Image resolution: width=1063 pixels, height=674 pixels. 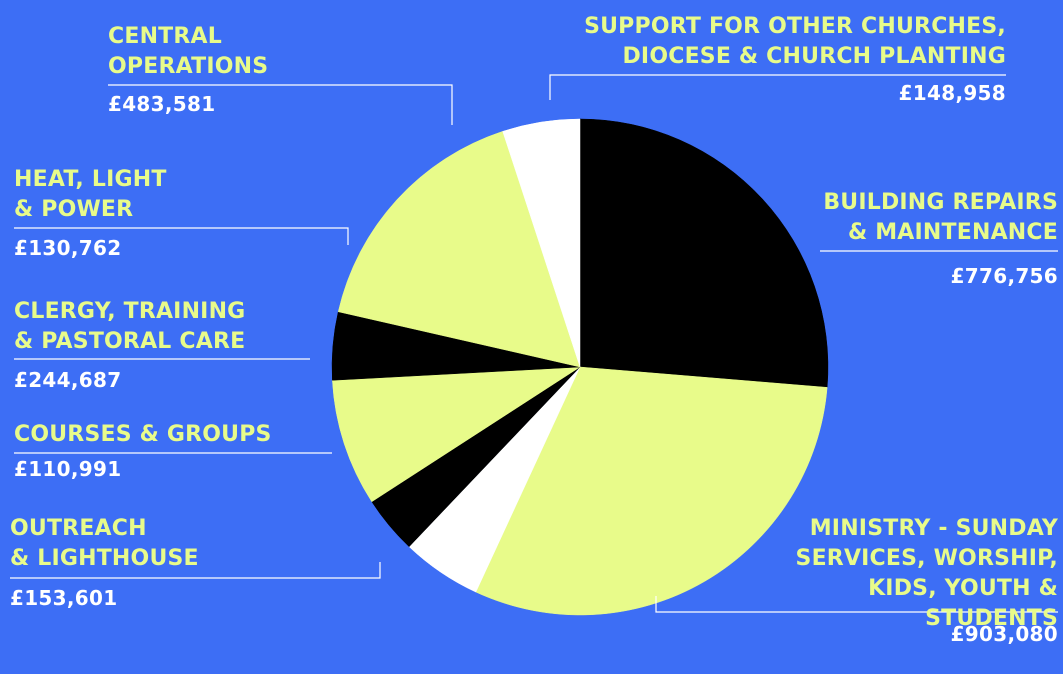 I want to click on label-courses-groups: COURSES & GROUPS, so click(x=143, y=435).